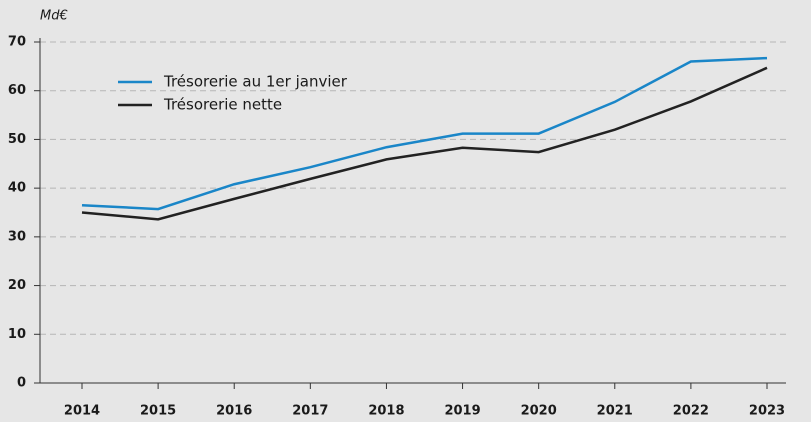 This screenshot has width=811, height=422. Describe the element at coordinates (386, 411) in the screenshot. I see `x-tick-label: 2018` at that location.